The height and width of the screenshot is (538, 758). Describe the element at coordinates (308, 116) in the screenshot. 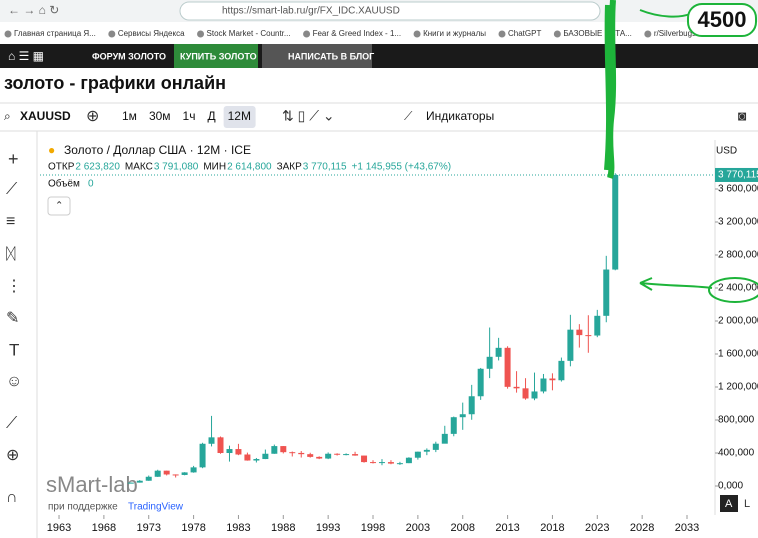

I see `chart-type-icons: ⇅ ▯ ⟋ ⌄` at that location.